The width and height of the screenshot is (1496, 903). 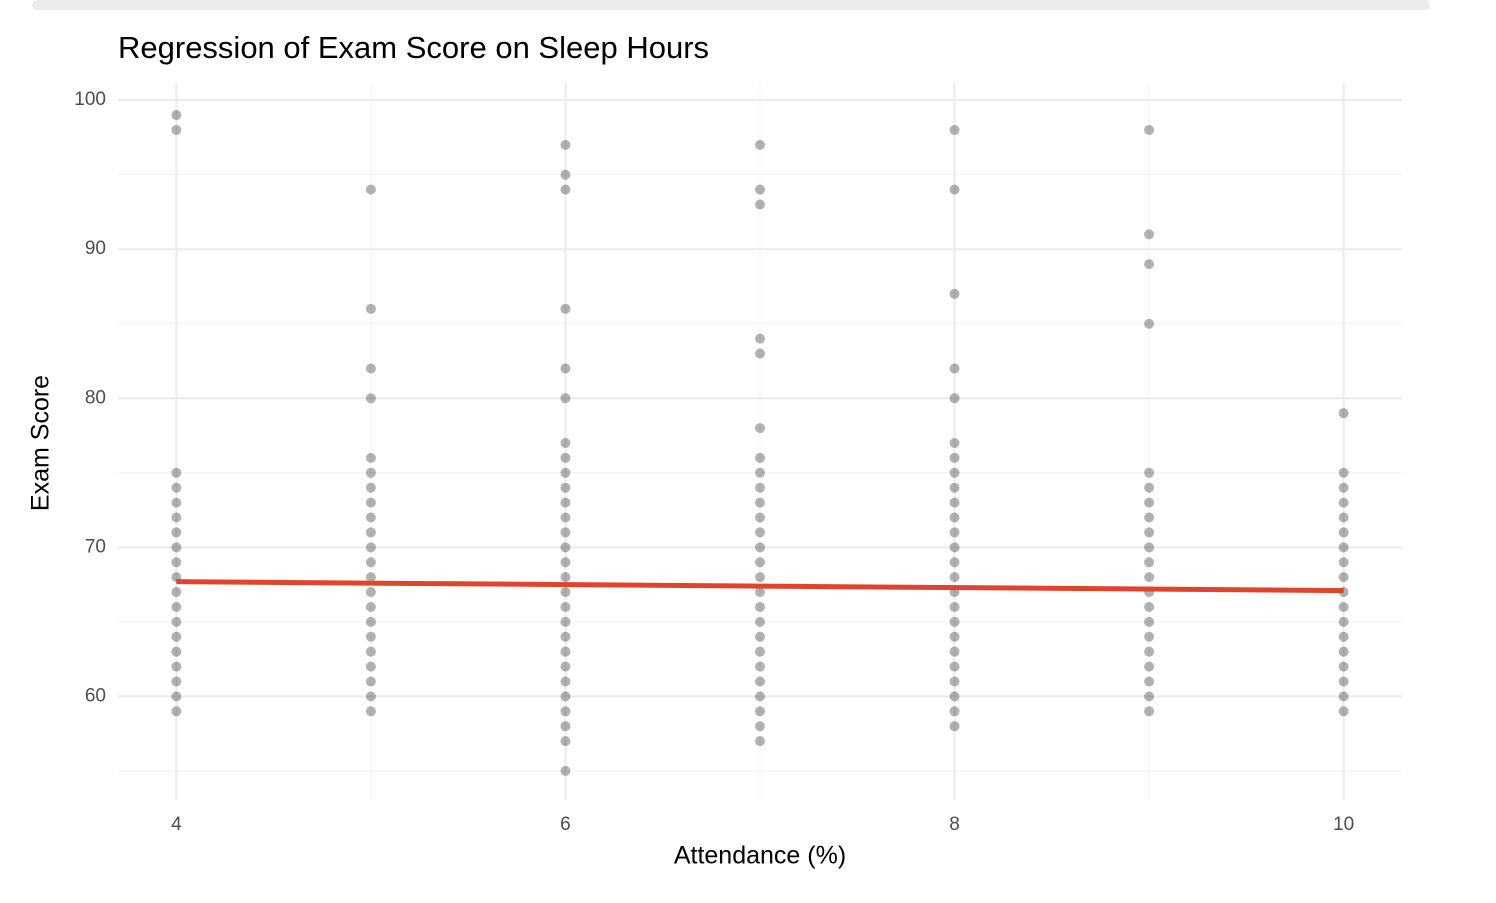 What do you see at coordinates (731, 5) in the screenshot?
I see `top-bar` at bounding box center [731, 5].